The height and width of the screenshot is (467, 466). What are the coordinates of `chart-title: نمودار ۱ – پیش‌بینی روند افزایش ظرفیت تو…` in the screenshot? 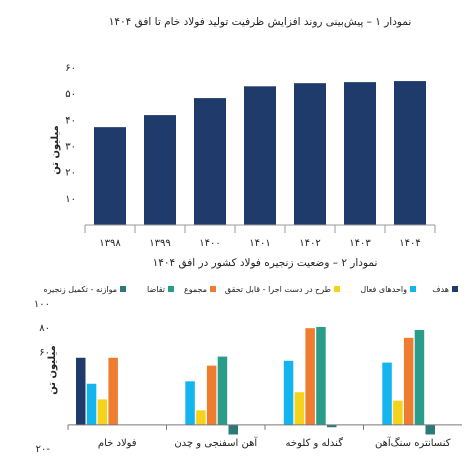 It's located at (260, 22).